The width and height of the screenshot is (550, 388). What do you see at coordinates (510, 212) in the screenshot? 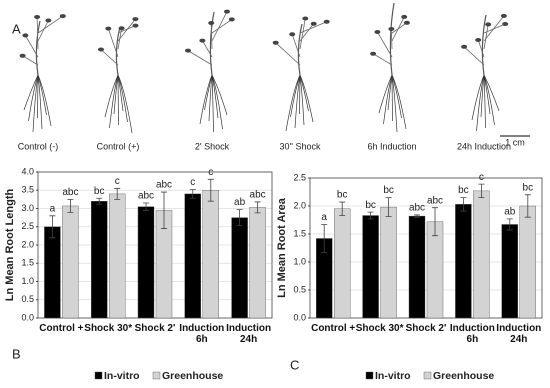
I see `significance-letter: ab` at bounding box center [510, 212].